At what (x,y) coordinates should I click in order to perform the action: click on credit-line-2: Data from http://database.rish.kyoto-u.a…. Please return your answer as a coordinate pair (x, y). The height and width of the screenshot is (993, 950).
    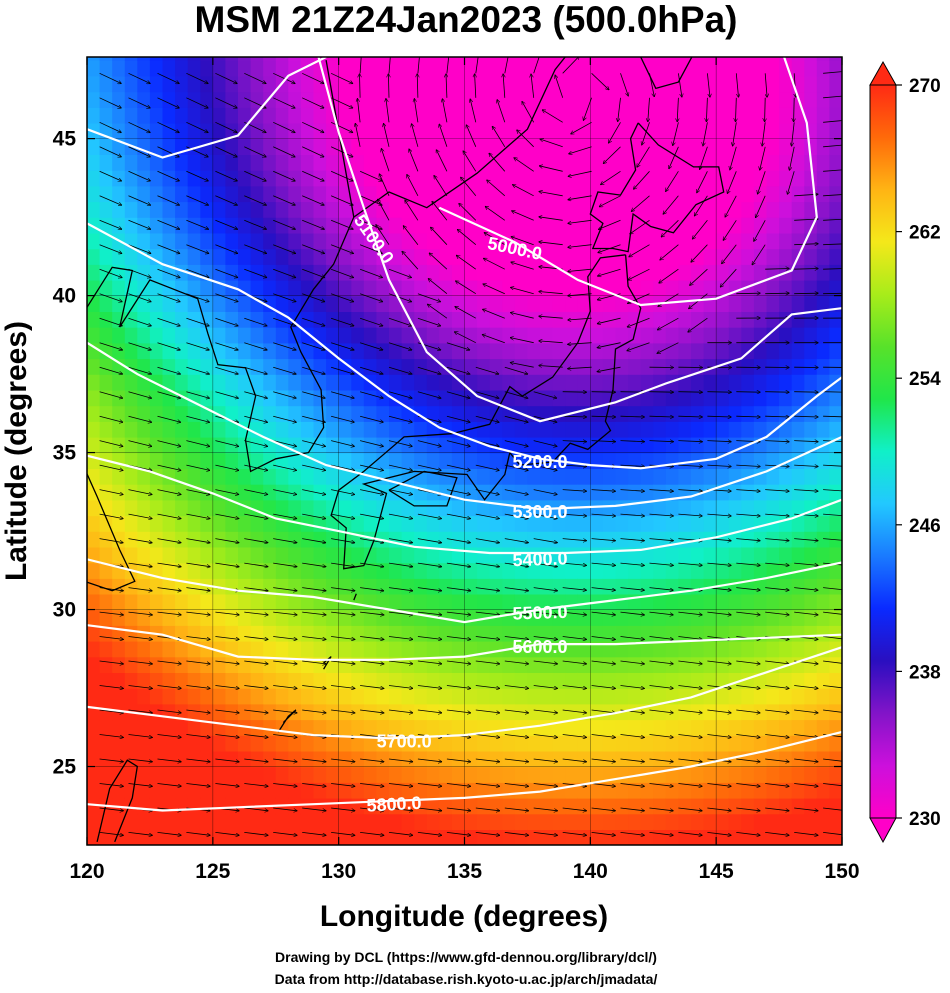
    Looking at the image, I should click on (466, 979).